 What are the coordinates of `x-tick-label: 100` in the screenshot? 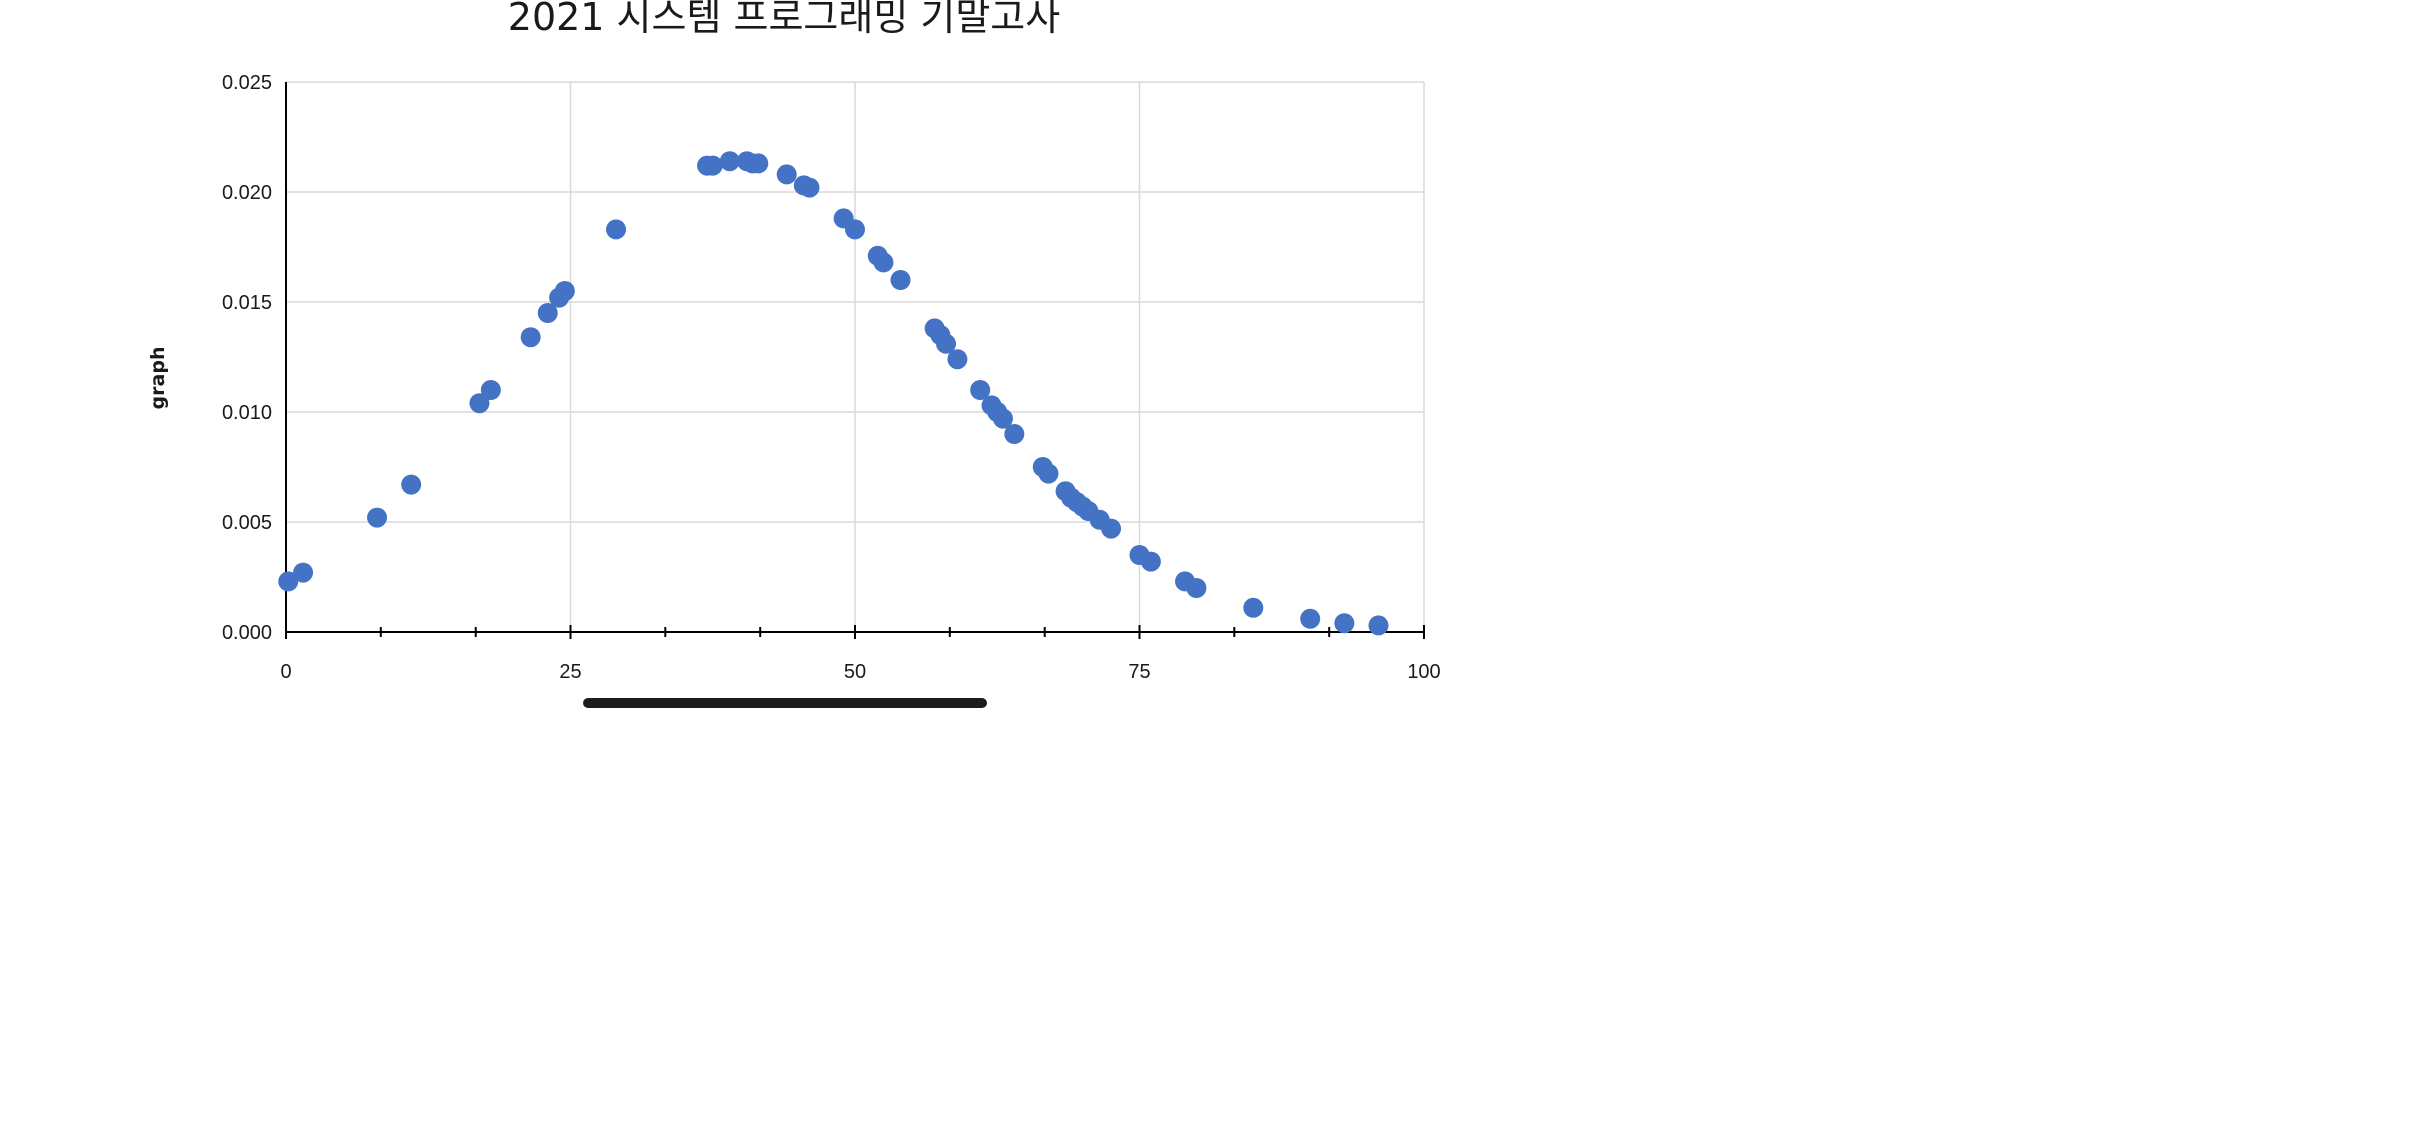 It's located at (1423, 672).